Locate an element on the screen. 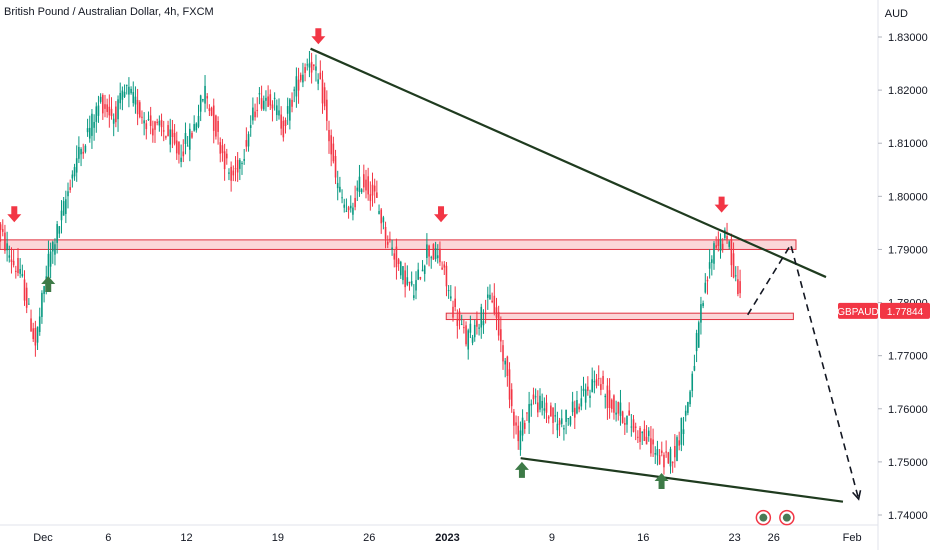 This screenshot has height=555, width=932. symbol-label: GBPAUD is located at coordinates (858, 312).